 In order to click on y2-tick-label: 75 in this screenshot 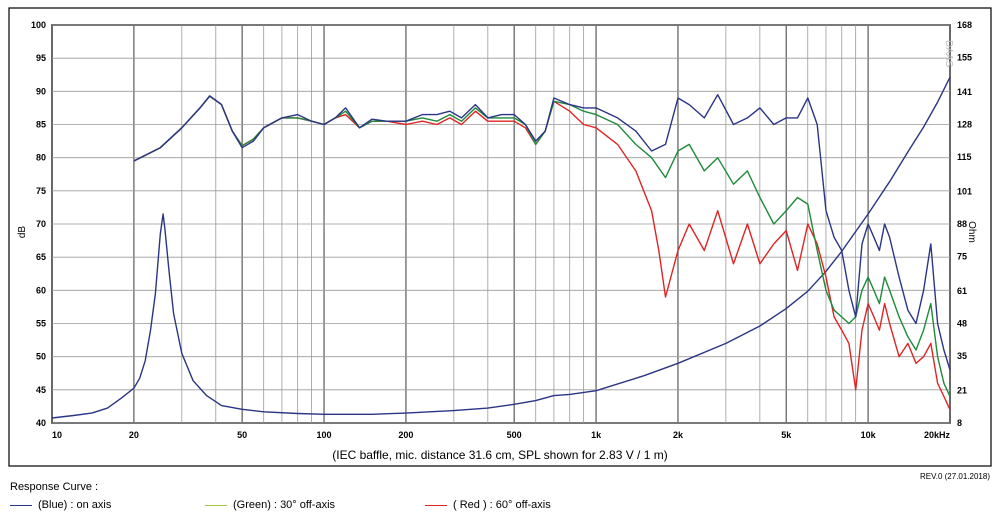, I will do `click(962, 256)`.